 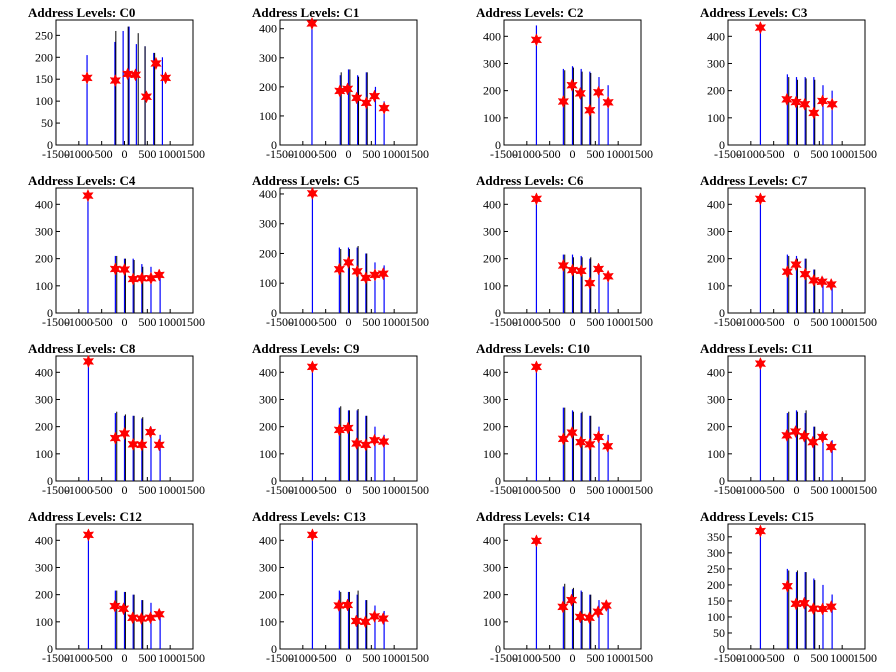 I want to click on panel-title: Address Levels: C15, so click(x=757, y=516).